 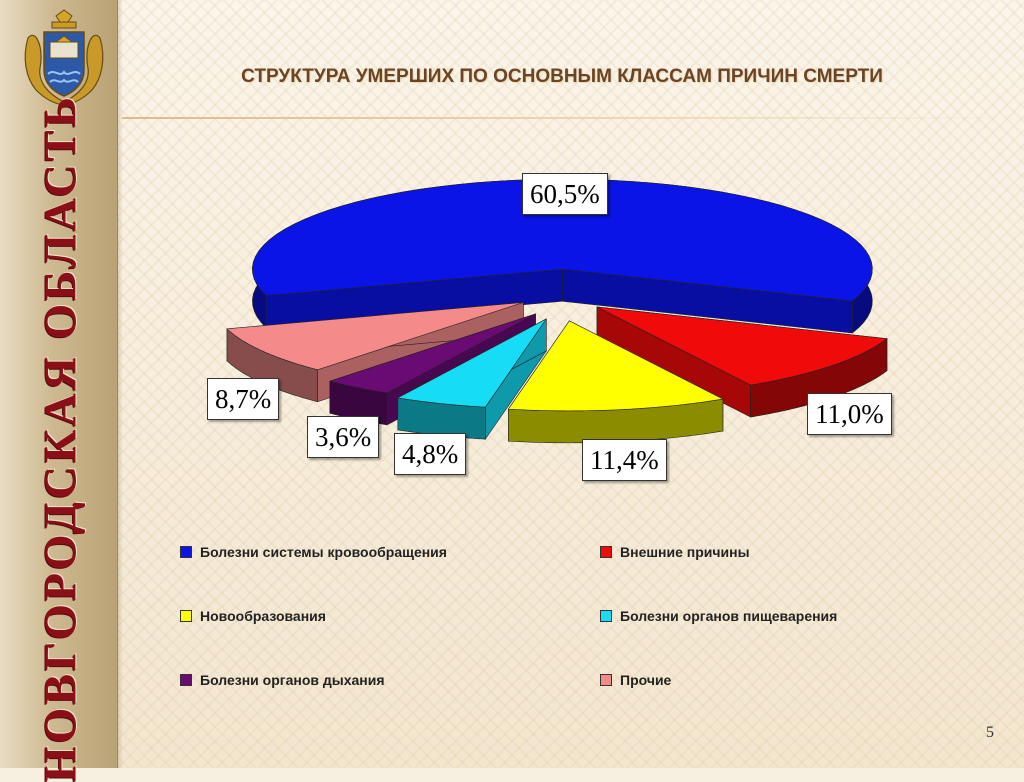 I want to click on legend-label: Болезни органов дыхания, so click(x=292, y=680).